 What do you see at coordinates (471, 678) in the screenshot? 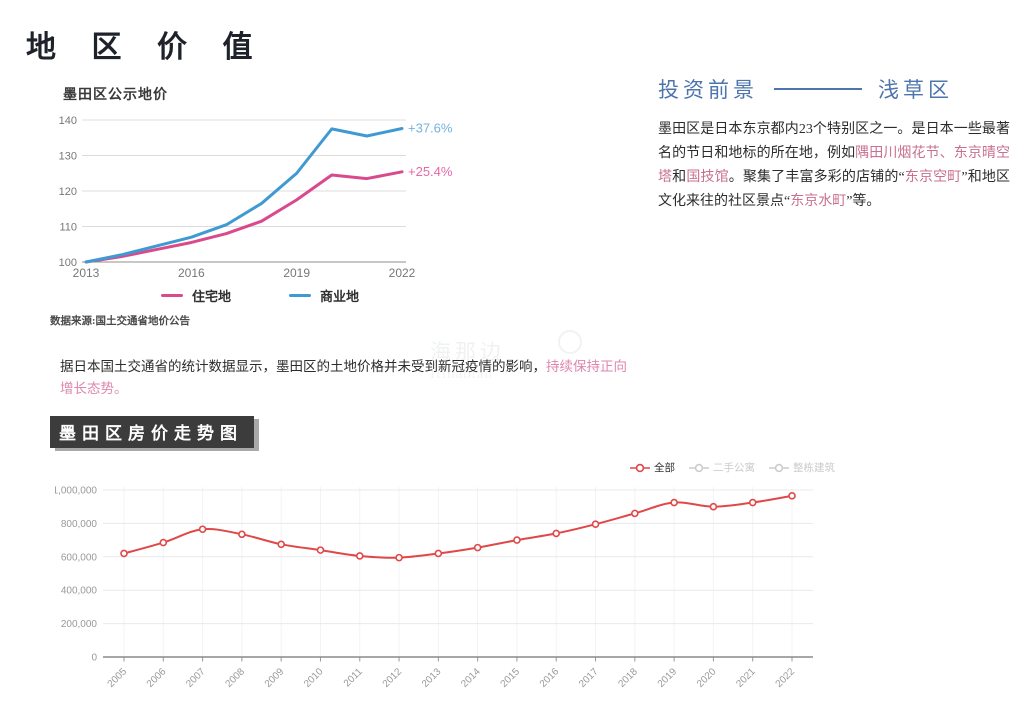
I see `svg-text: 2014` at bounding box center [471, 678].